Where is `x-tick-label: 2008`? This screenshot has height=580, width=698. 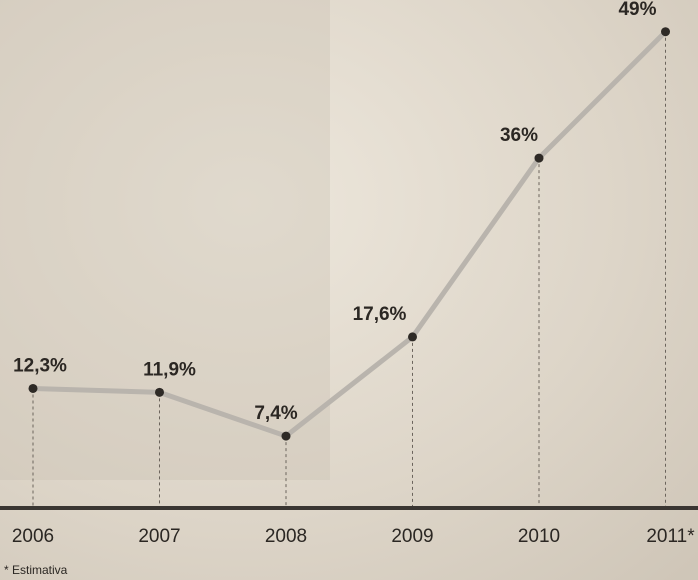
x-tick-label: 2008 is located at coordinates (286, 536).